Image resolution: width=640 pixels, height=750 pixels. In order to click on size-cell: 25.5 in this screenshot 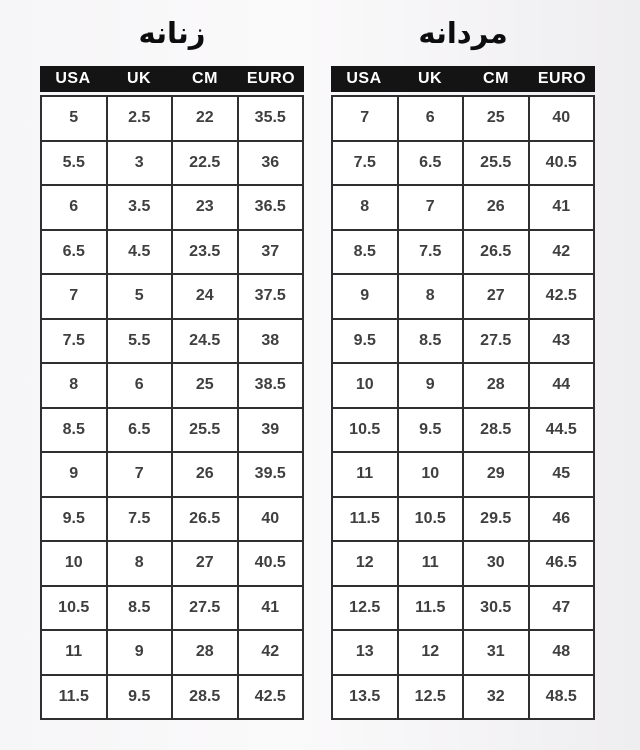, I will do `click(496, 162)`.